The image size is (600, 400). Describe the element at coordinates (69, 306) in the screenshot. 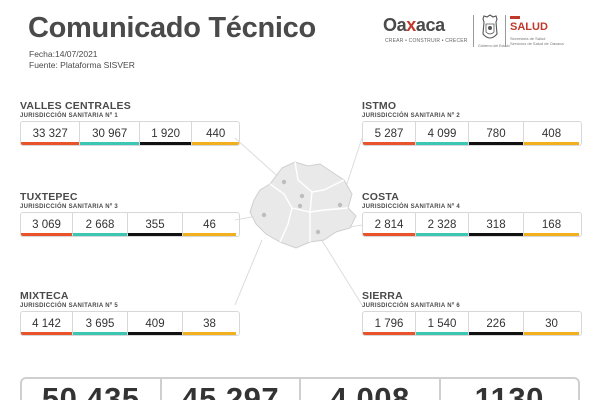

I see `region-jurisdiction: JURISDICCIÓN SANITARIA Nº 5` at that location.